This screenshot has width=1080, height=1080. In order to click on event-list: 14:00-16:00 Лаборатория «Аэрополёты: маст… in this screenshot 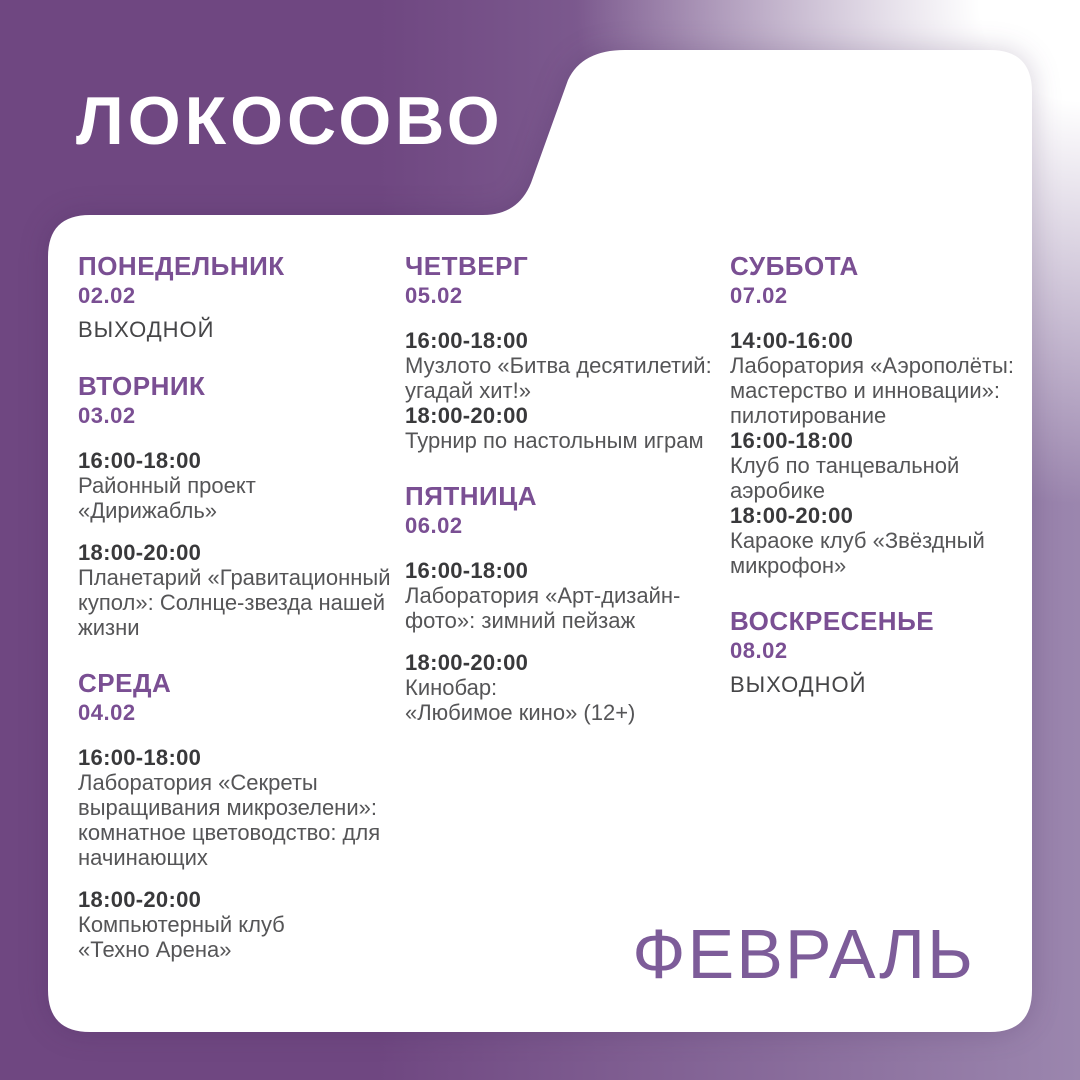, I will do `click(895, 453)`.